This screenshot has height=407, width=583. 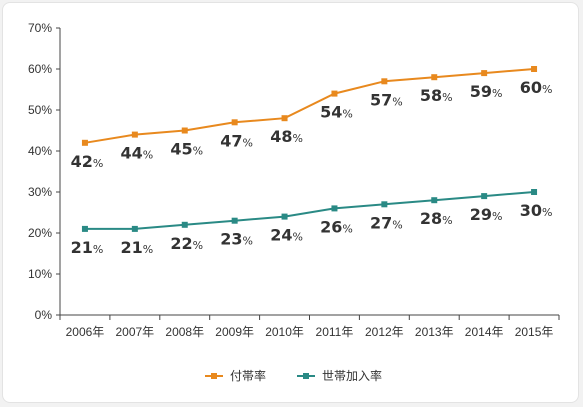 I want to click on data-label: 22%, so click(x=186, y=243).